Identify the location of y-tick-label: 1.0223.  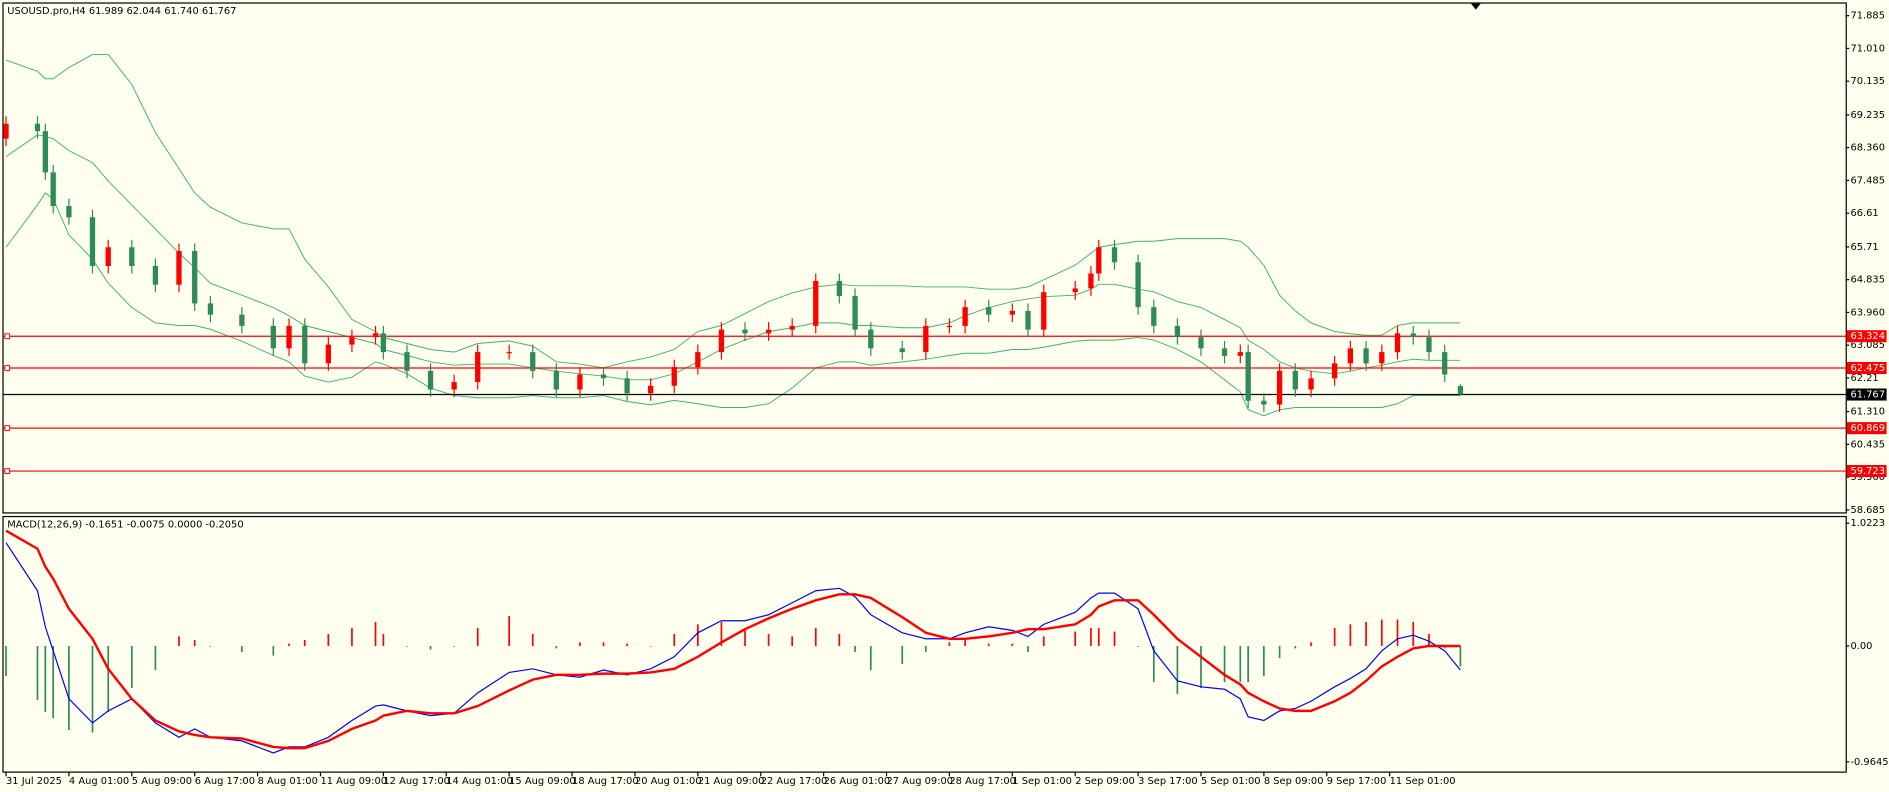
(1867, 523).